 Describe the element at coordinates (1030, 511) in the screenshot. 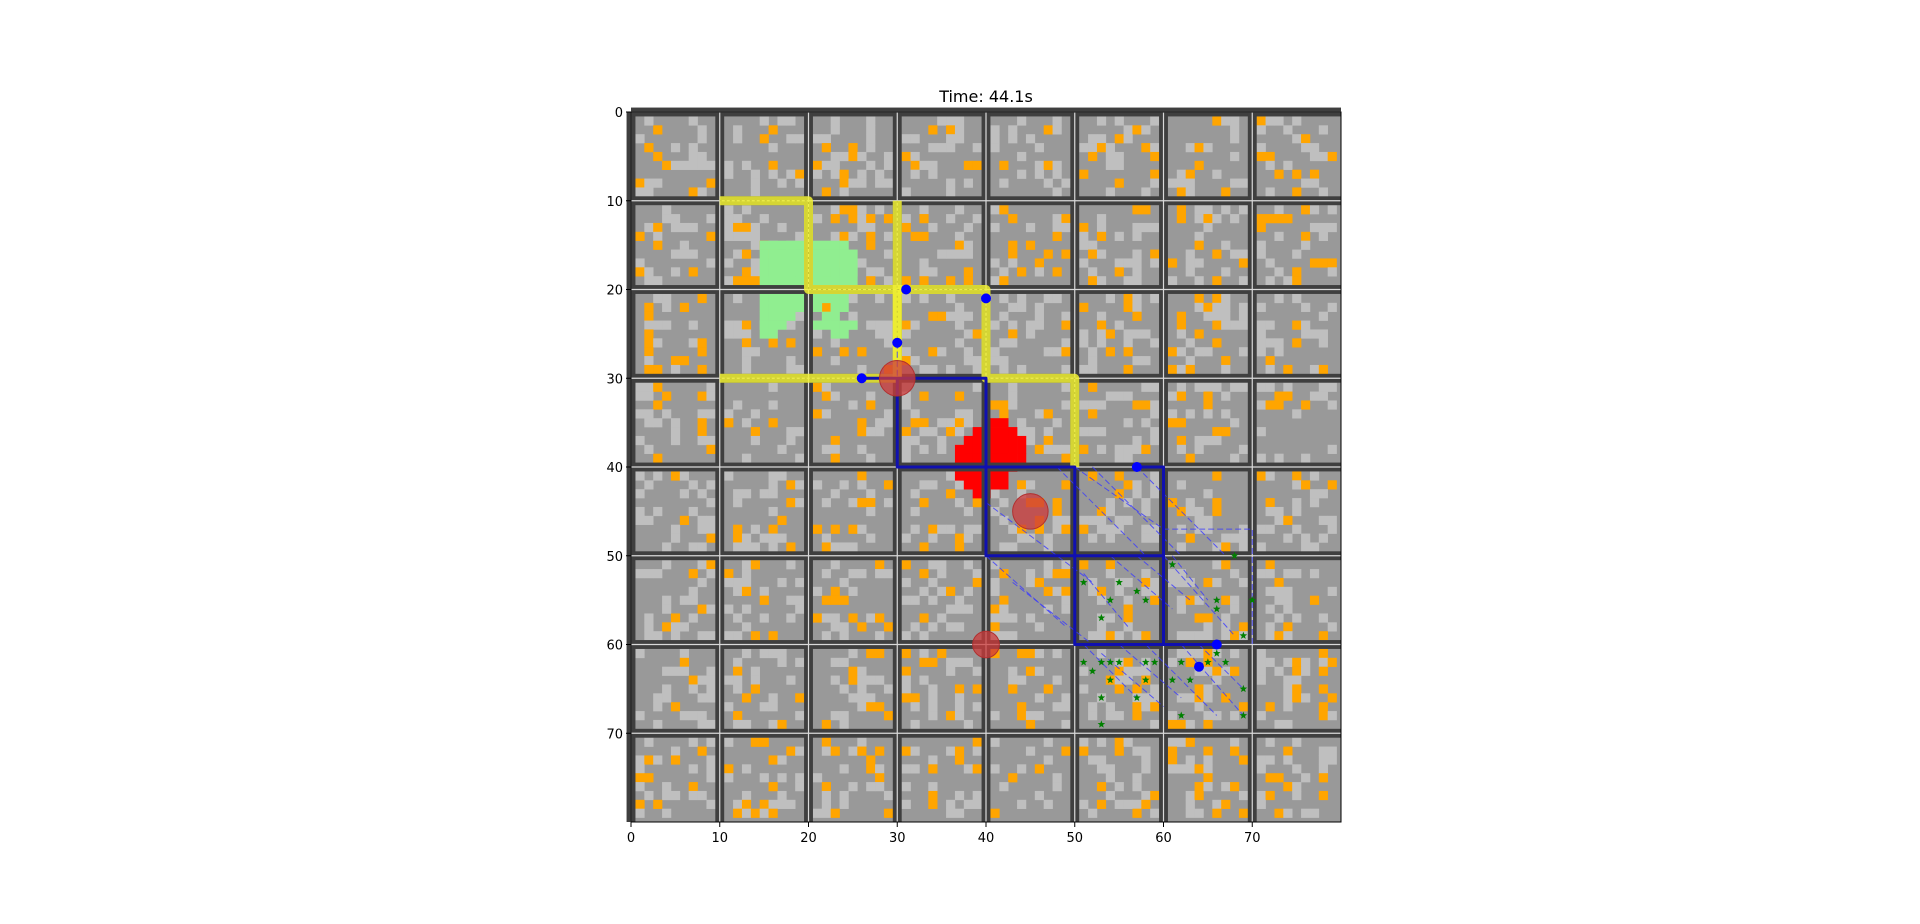

I see `hazard-circle` at that location.